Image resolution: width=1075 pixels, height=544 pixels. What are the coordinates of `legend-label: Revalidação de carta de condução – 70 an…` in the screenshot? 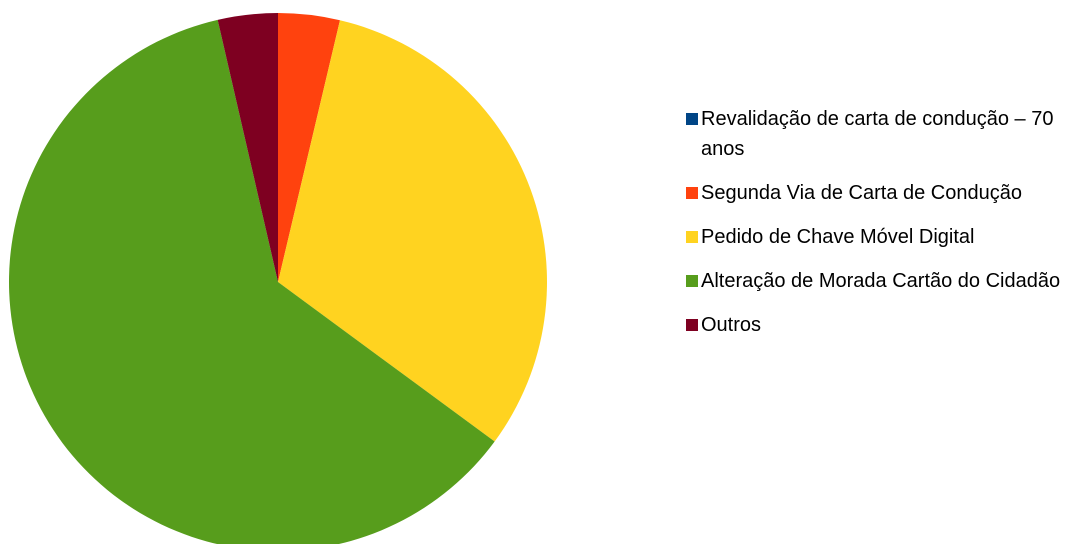 It's located at (877, 134).